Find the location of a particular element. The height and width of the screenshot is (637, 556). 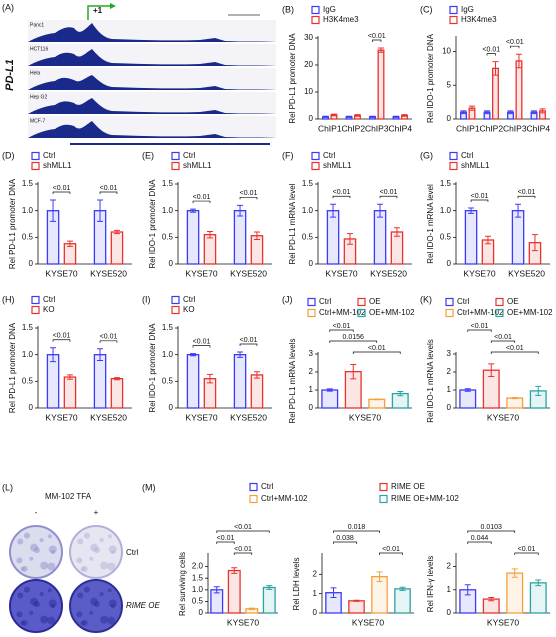

row-label: RIME OE is located at coordinates (143, 605).